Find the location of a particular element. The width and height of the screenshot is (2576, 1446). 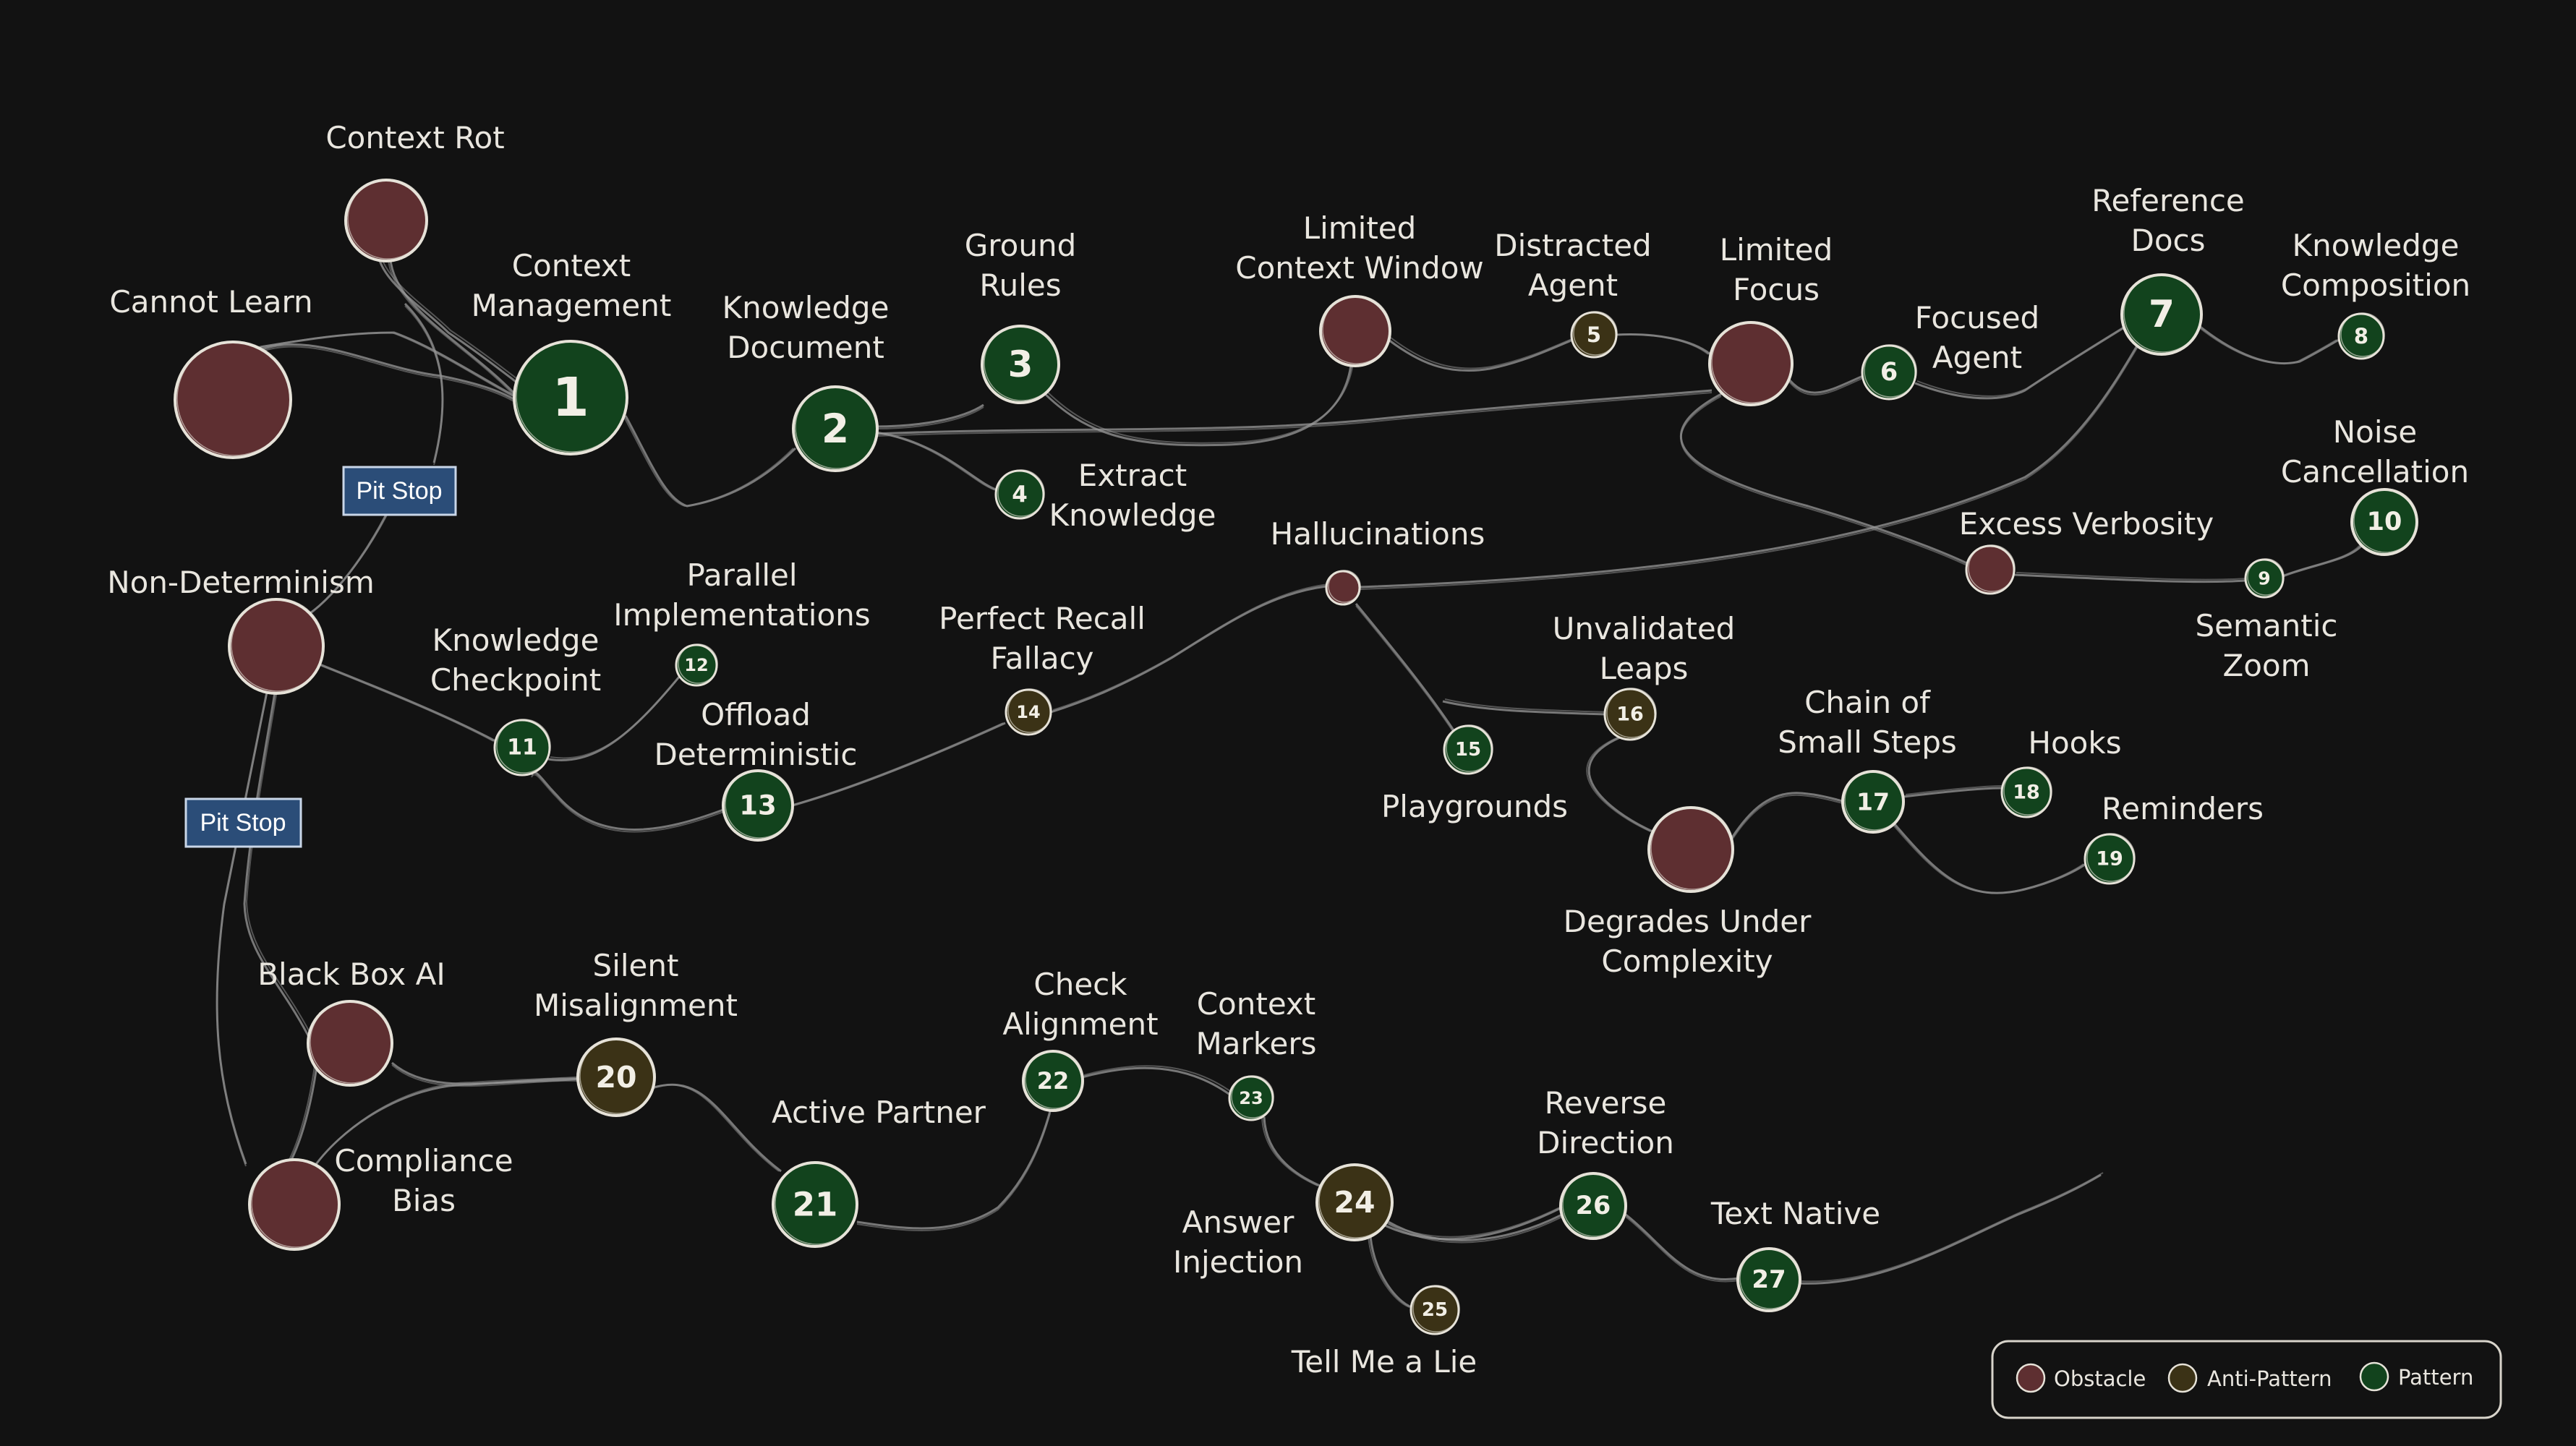

legend-frame is located at coordinates (2247, 1379).